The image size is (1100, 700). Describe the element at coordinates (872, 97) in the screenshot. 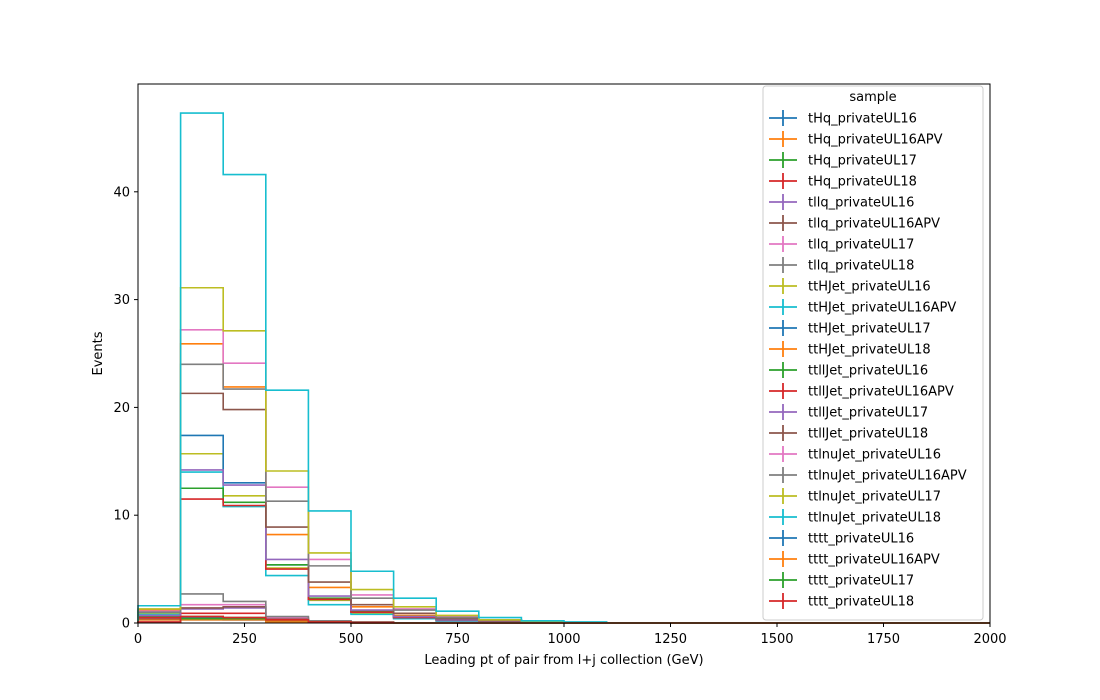

I see `legend-title: sample` at that location.